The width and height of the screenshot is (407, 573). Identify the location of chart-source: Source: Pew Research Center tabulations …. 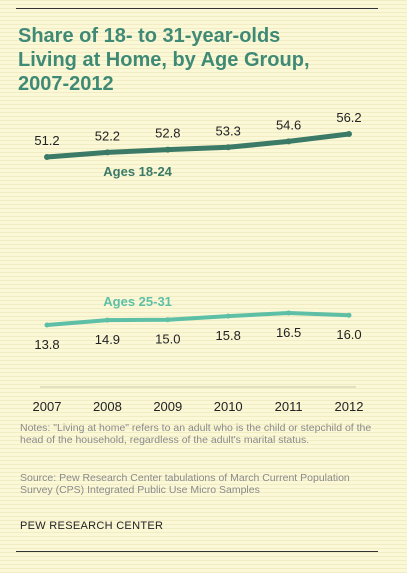
(185, 484).